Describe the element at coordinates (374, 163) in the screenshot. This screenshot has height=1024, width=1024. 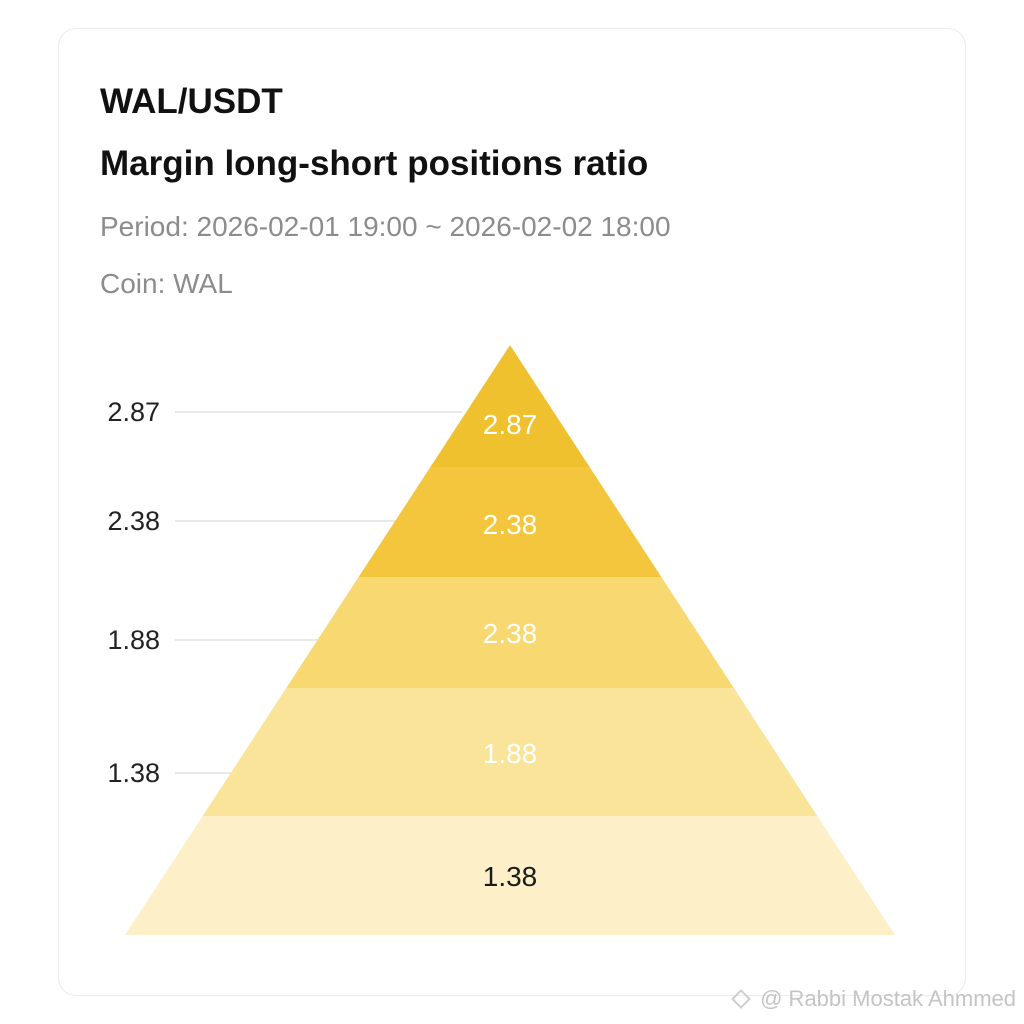
I see `chart-title: Margin long-short positions ratio` at that location.